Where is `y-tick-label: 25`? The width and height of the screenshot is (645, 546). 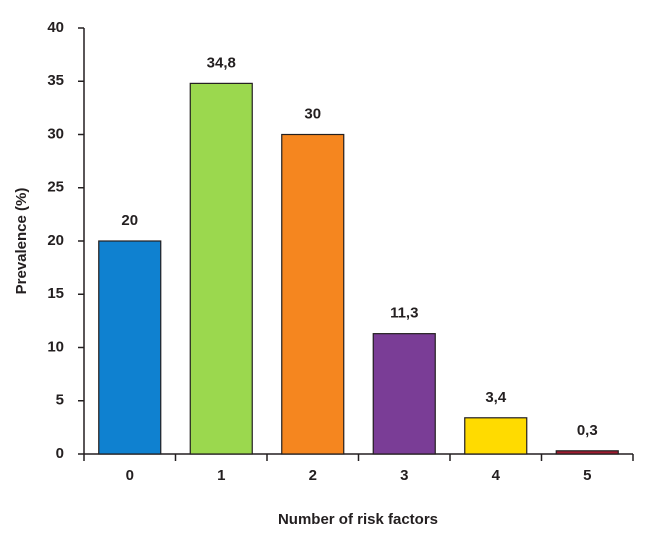 y-tick-label: 25 is located at coordinates (55, 187).